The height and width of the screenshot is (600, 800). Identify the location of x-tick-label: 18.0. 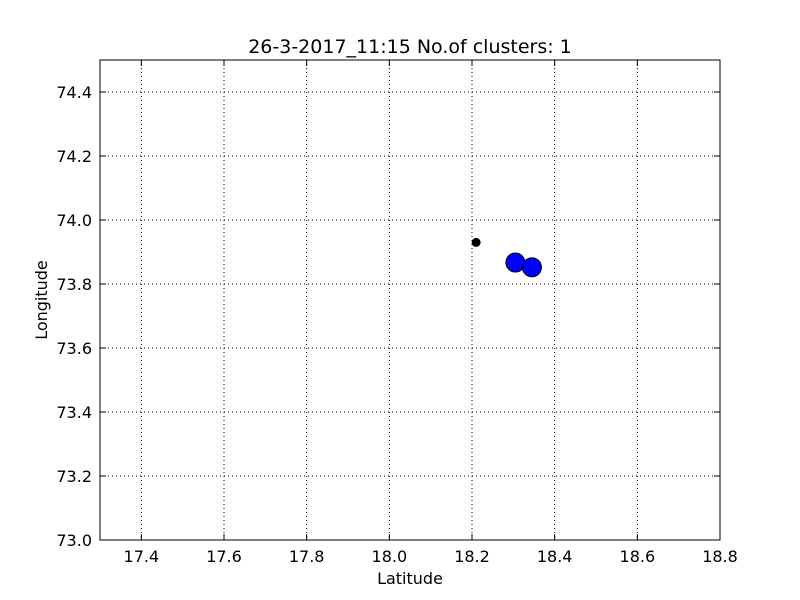
(390, 556).